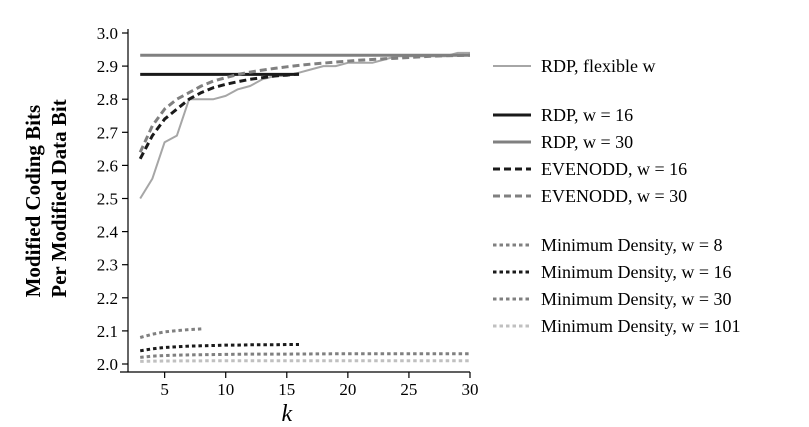  What do you see at coordinates (107, 165) in the screenshot?
I see `y-tick-label: 2.6` at bounding box center [107, 165].